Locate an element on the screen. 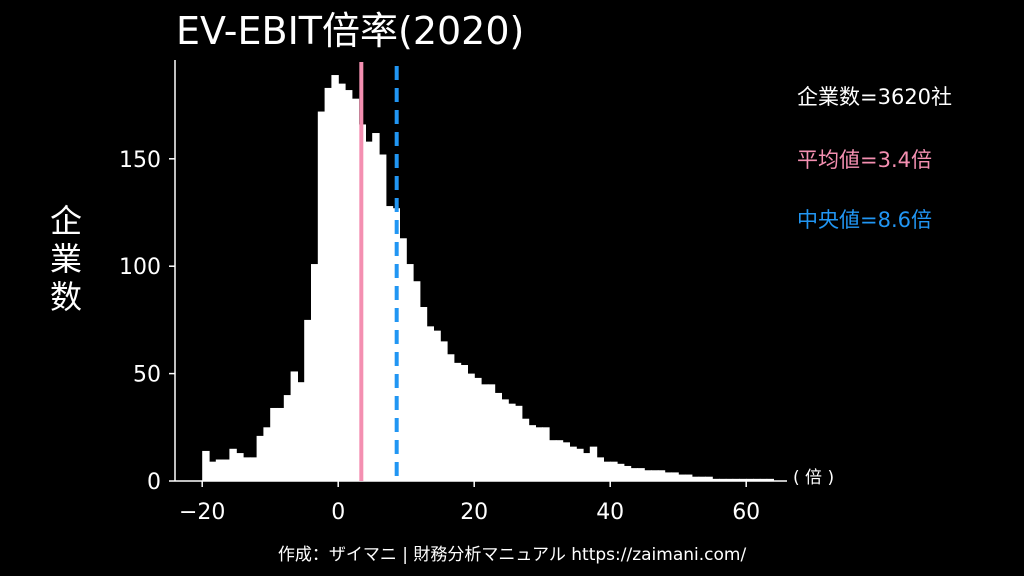  median-label: 中央値=8.6倍 is located at coordinates (864, 220).